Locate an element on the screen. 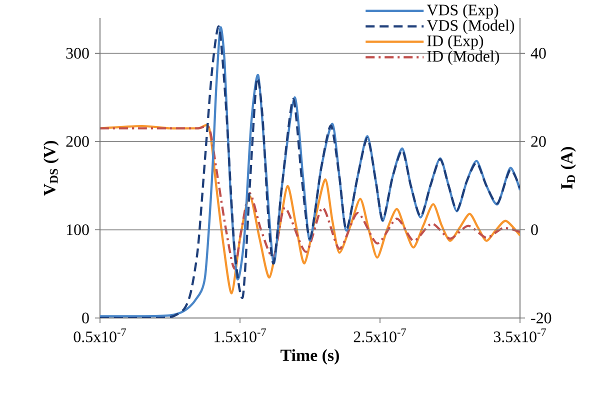 This screenshot has width=605, height=400. y2-tick-label: 20 is located at coordinates (538, 141).